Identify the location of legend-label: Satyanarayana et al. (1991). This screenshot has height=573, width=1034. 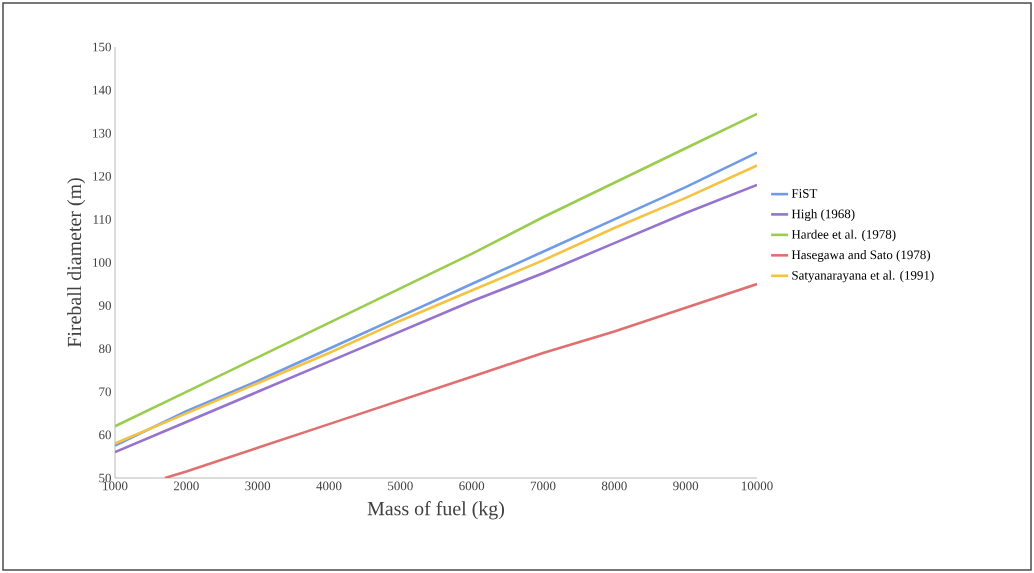
(863, 276).